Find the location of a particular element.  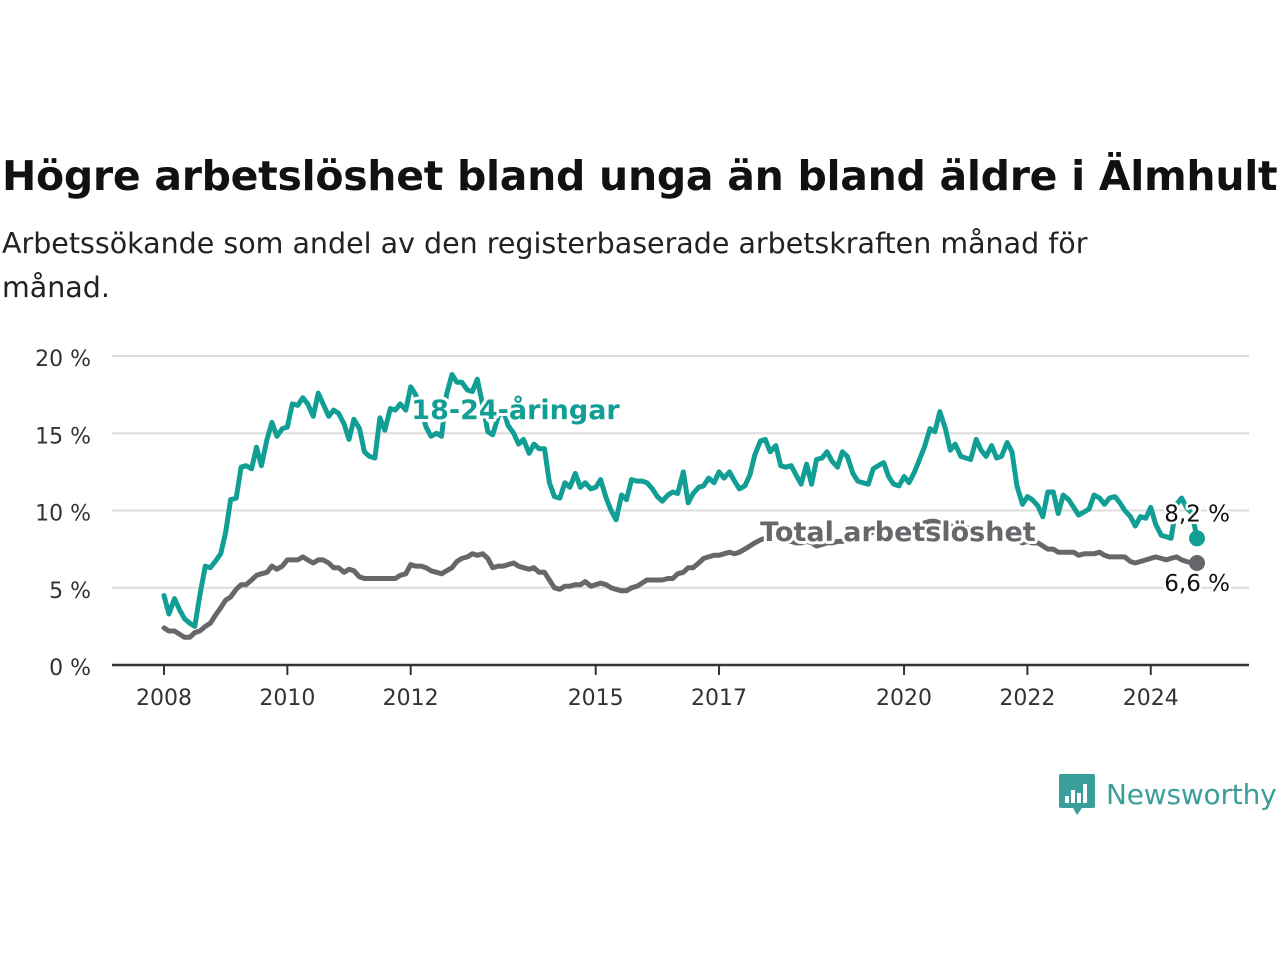

x-tick-label: 2020 is located at coordinates (904, 698).